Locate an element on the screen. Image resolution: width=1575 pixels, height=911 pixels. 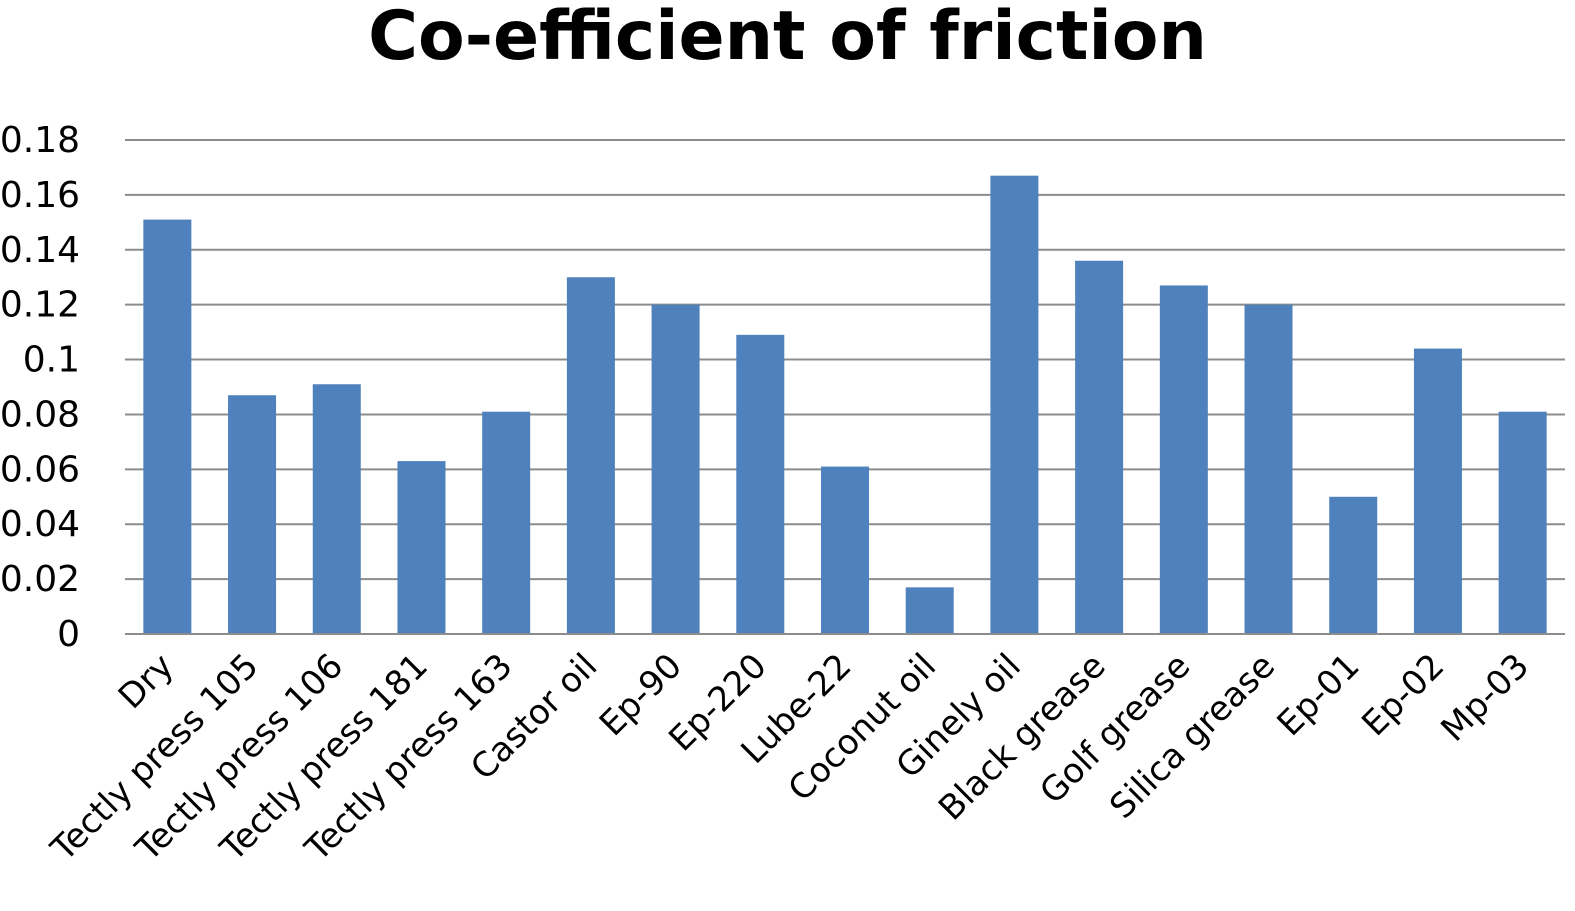
y-tick-label: 0.06 is located at coordinates (40, 469).